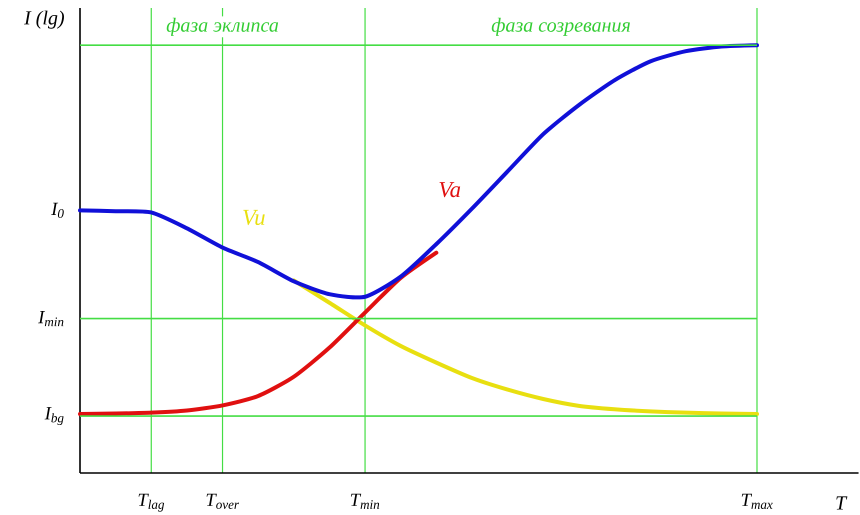 Image resolution: width=860 pixels, height=515 pixels. What do you see at coordinates (57, 210) in the screenshot?
I see `text: I$_{0}$` at bounding box center [57, 210].